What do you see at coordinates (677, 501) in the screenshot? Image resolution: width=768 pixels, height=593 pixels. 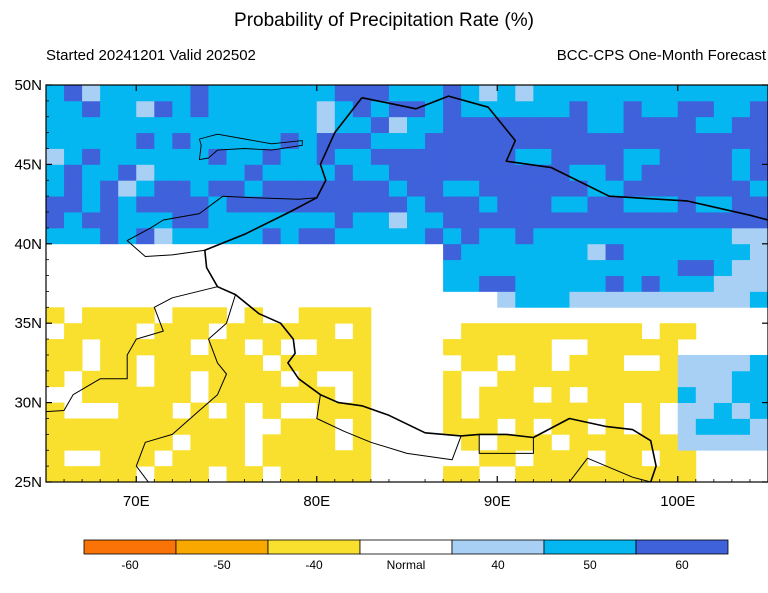 I see `lon-tick-label: 100E` at bounding box center [677, 501].